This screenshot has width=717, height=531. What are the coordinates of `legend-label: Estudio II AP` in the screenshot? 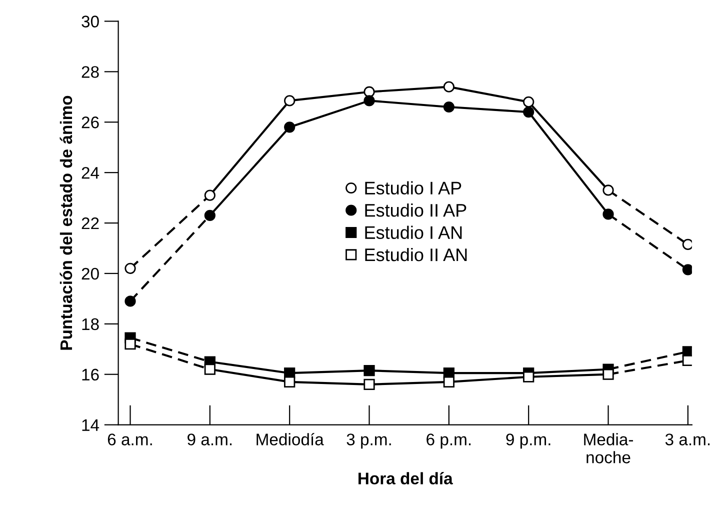 It's located at (415, 210).